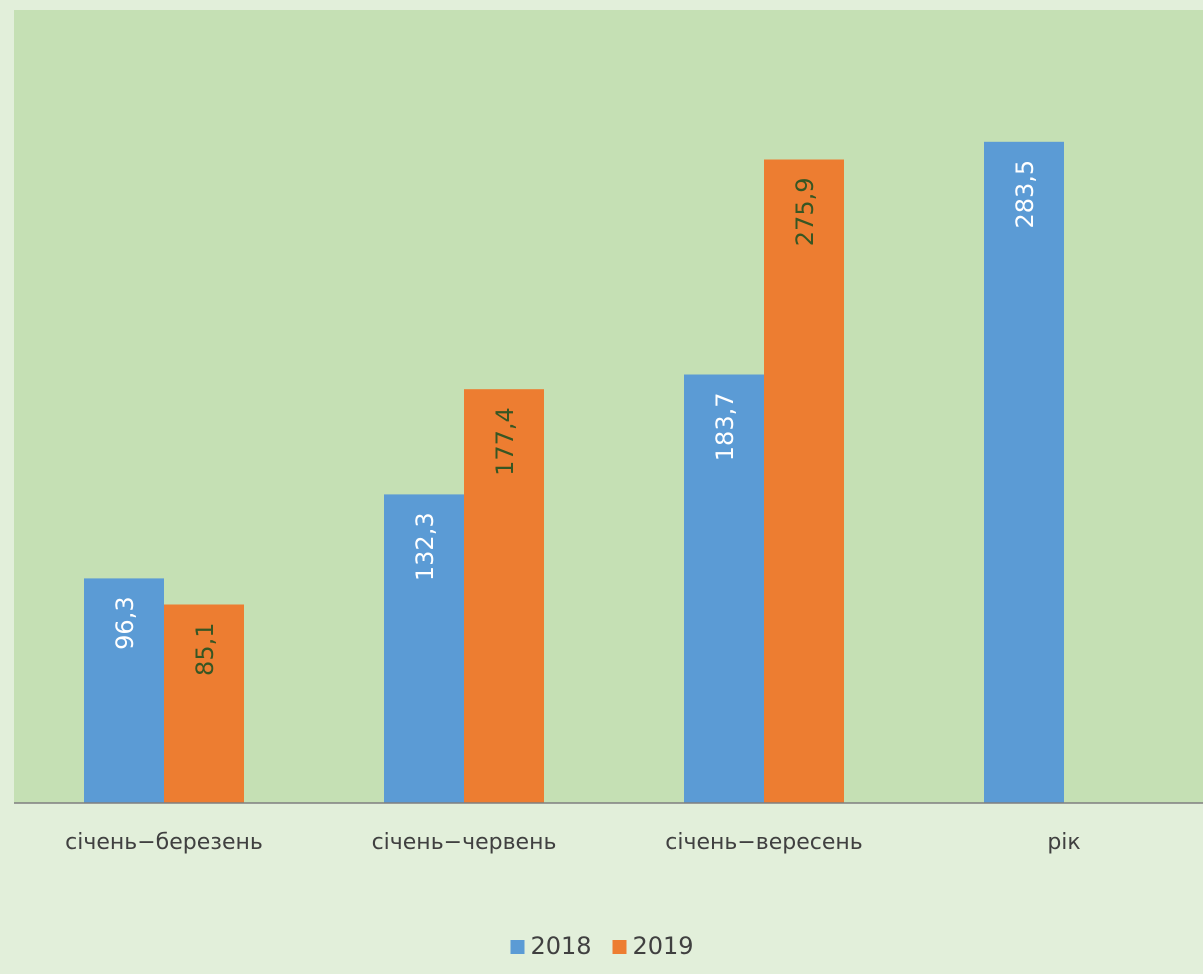 This screenshot has height=974, width=1203. What do you see at coordinates (425, 546) in the screenshot?
I see `data-label-2018-2: 132,3` at bounding box center [425, 546].